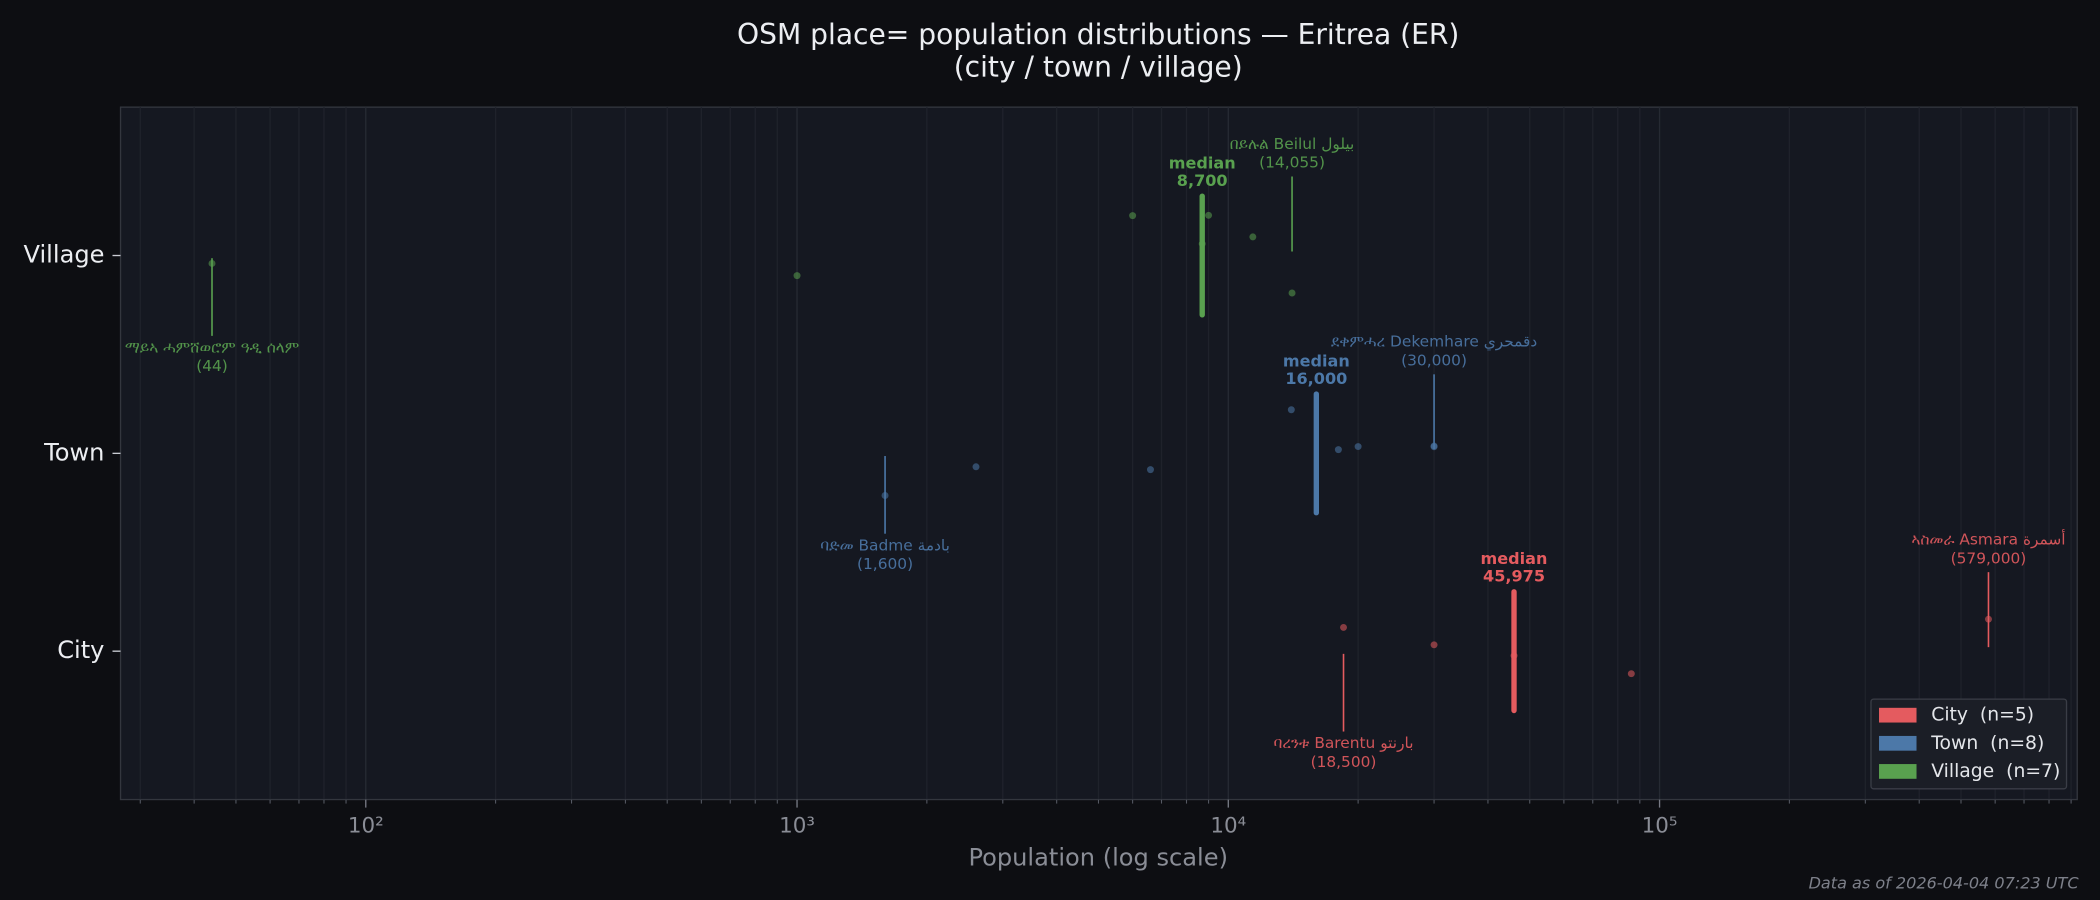 The width and height of the screenshot is (2100, 900). What do you see at coordinates (1944, 882) in the screenshot?
I see `footer: Data as of 2026-04-04 07:23 UTC` at bounding box center [1944, 882].